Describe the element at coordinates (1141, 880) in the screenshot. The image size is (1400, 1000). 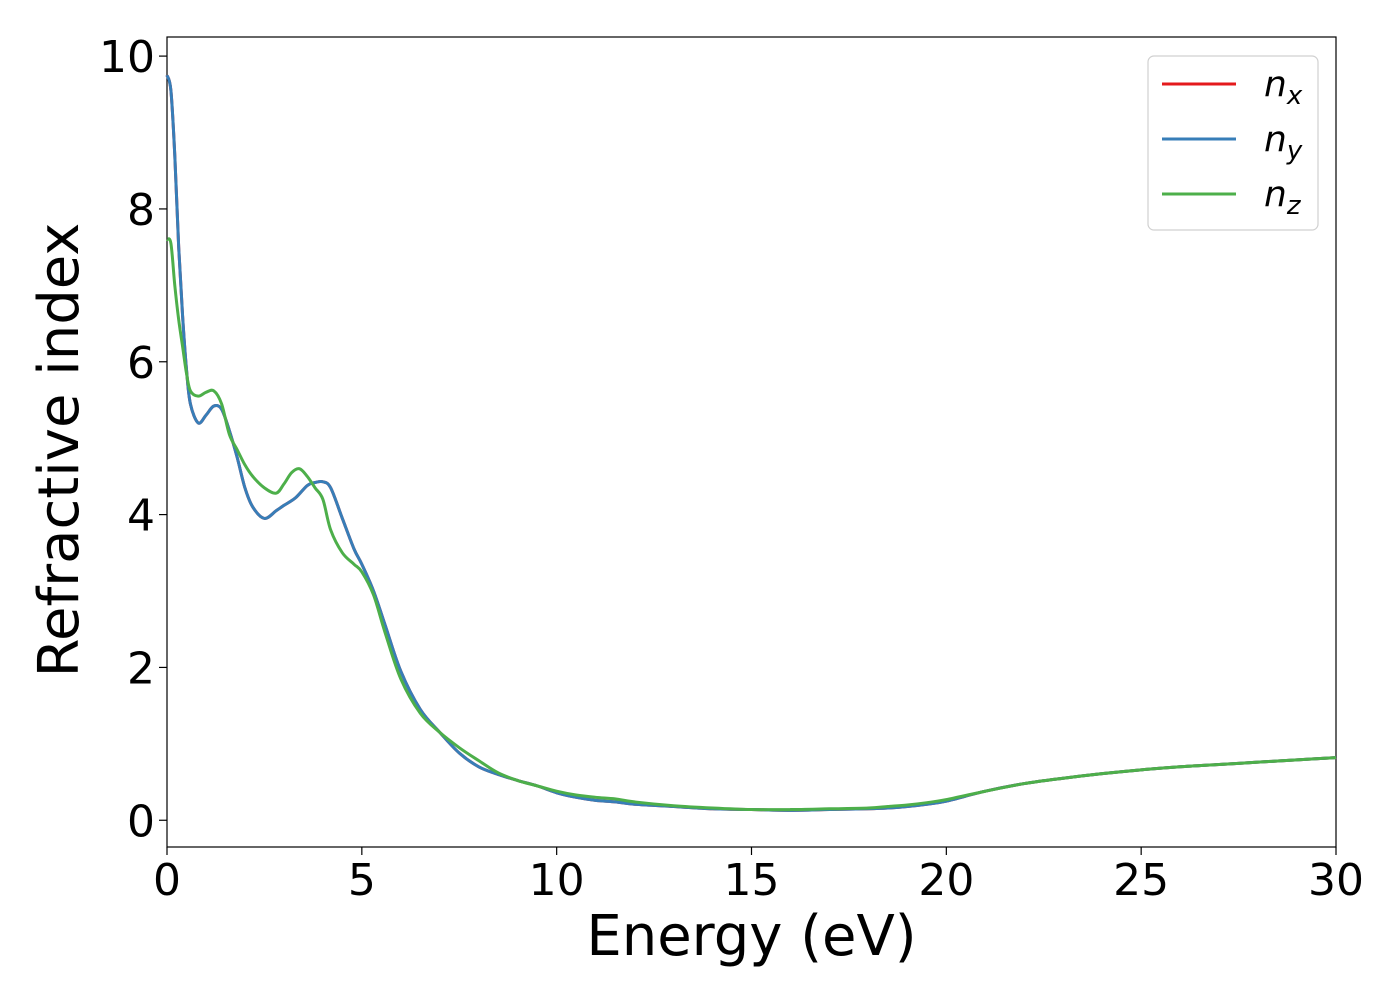
I see `x-tick-label: 25` at that location.